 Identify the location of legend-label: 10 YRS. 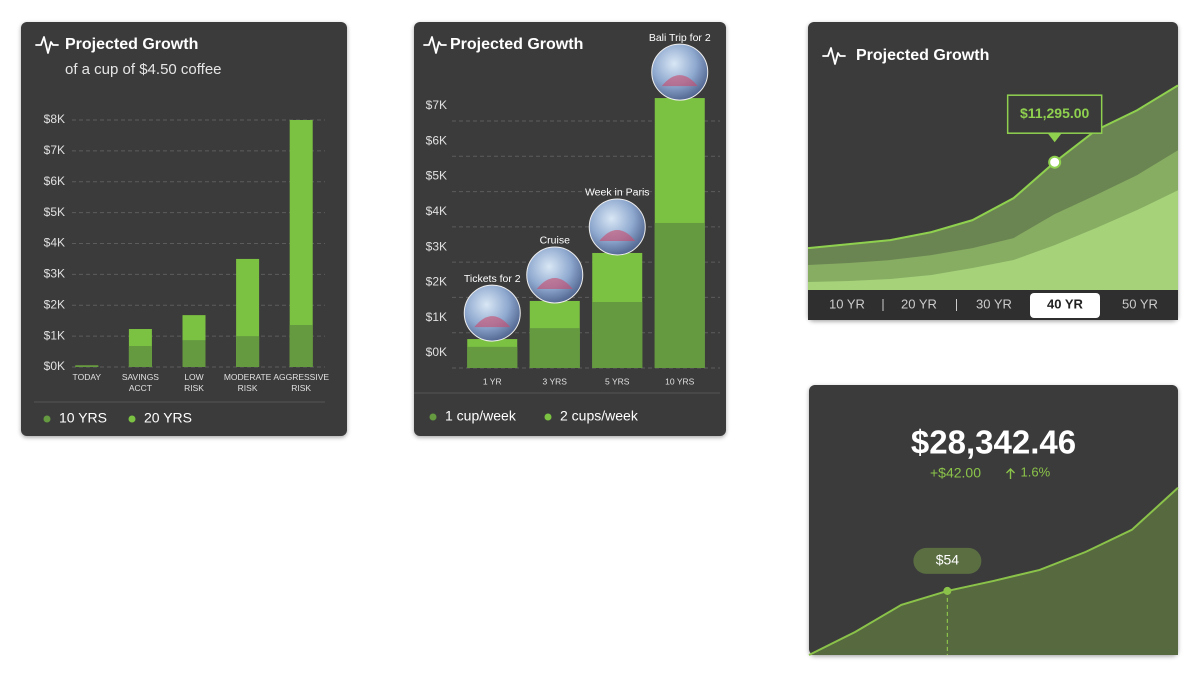
(83, 418).